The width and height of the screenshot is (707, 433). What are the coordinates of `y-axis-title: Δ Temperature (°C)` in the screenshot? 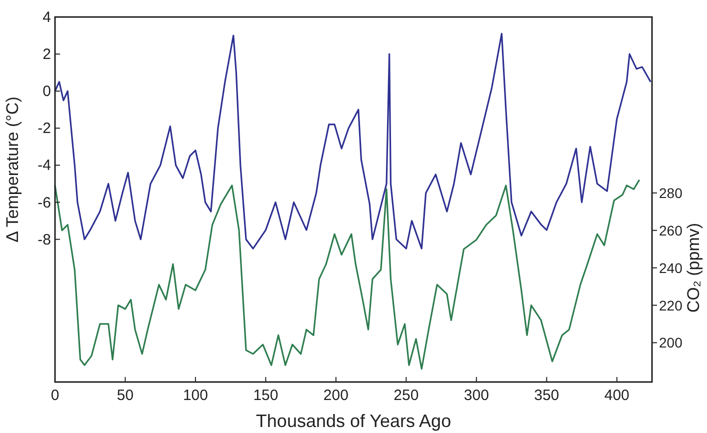 It's located at (12, 169).